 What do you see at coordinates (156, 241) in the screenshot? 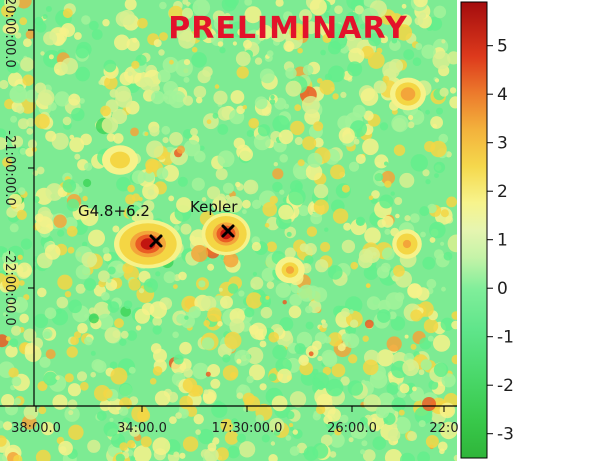
I see `source-g48-marker` at bounding box center [156, 241].